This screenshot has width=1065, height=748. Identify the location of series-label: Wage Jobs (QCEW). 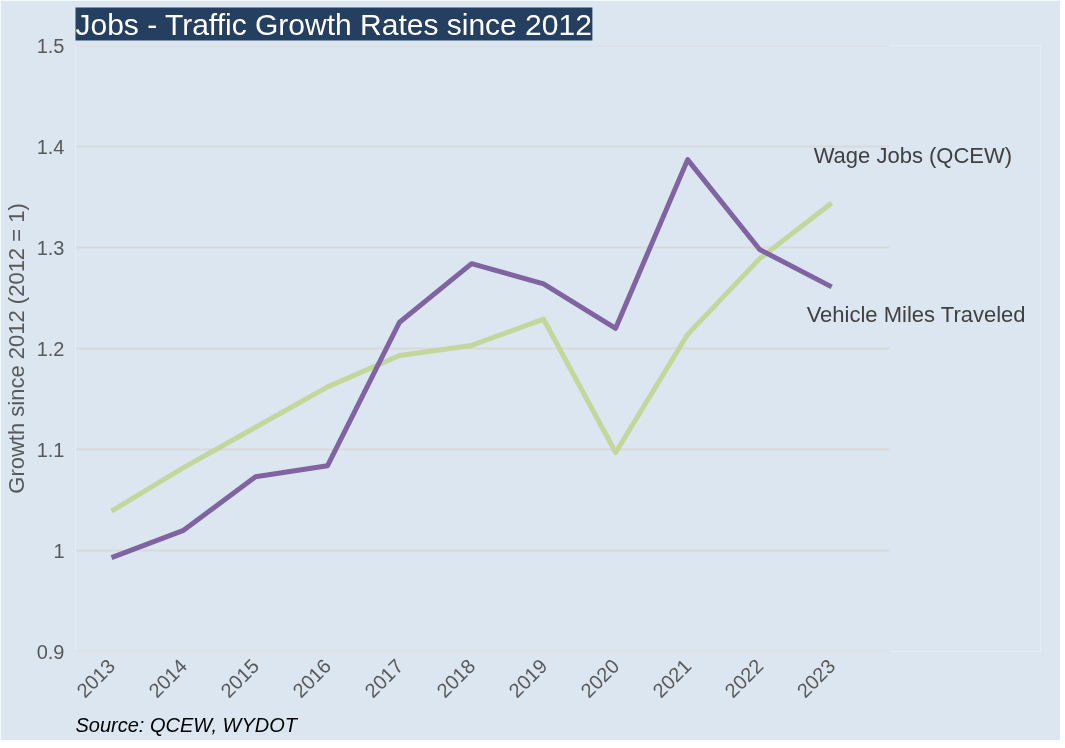
(913, 156).